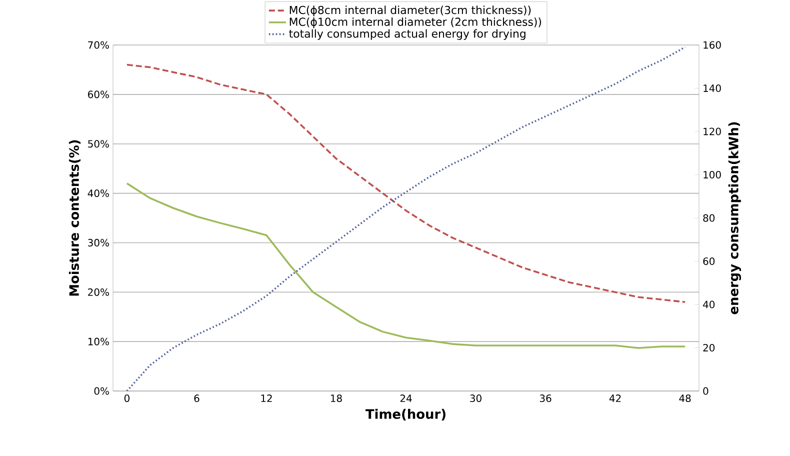  What do you see at coordinates (712, 132) in the screenshot?
I see `y2-tick-label: 120` at bounding box center [712, 132].